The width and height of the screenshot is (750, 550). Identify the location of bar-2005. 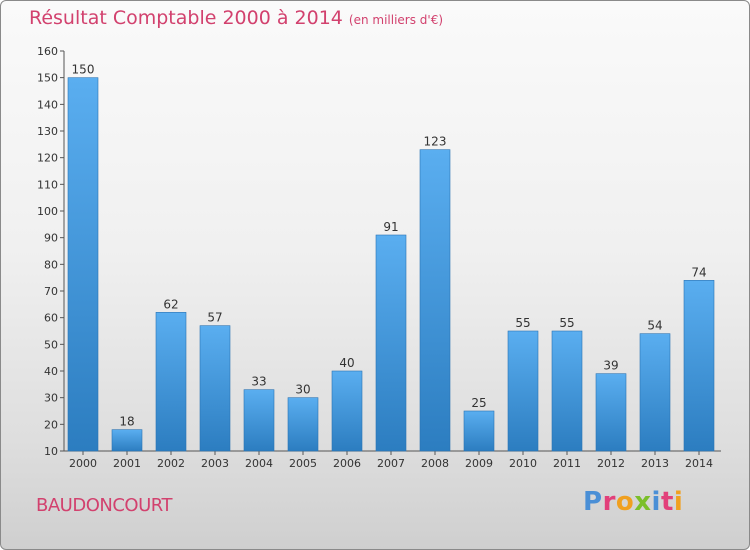
(303, 424).